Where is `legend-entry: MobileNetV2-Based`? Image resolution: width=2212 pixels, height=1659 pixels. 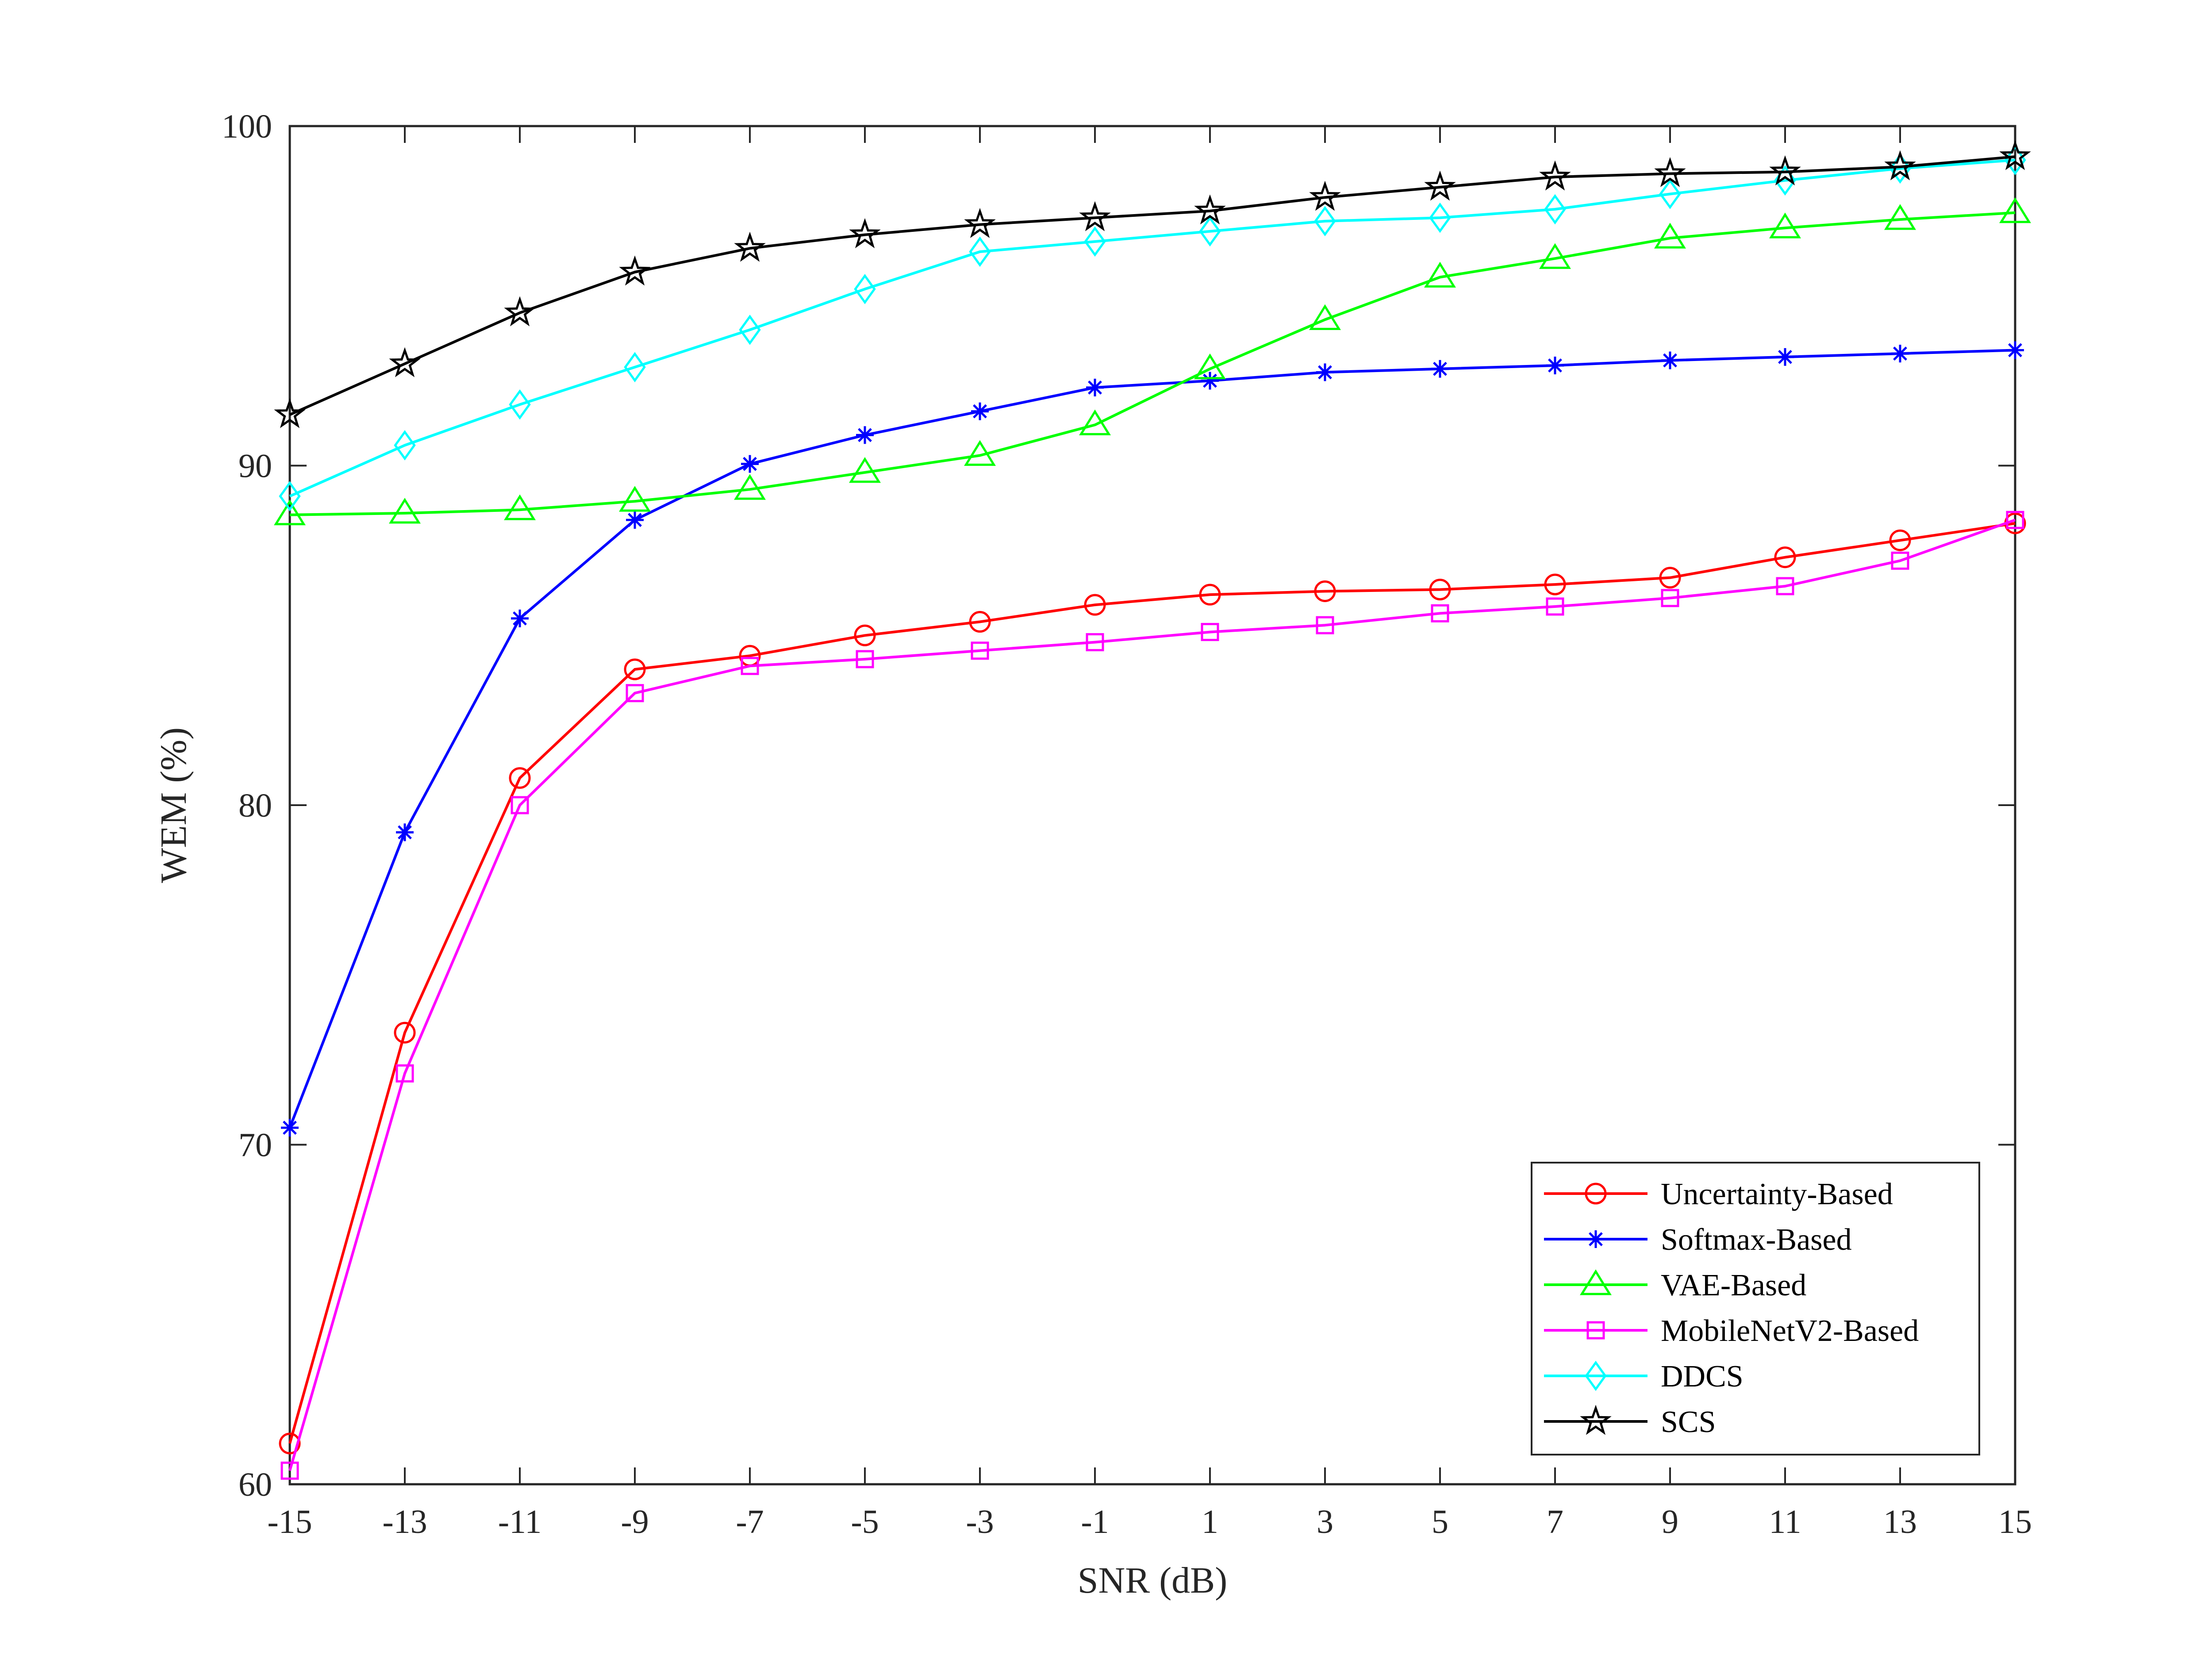 legend-entry: MobileNetV2-Based is located at coordinates (1732, 1331).